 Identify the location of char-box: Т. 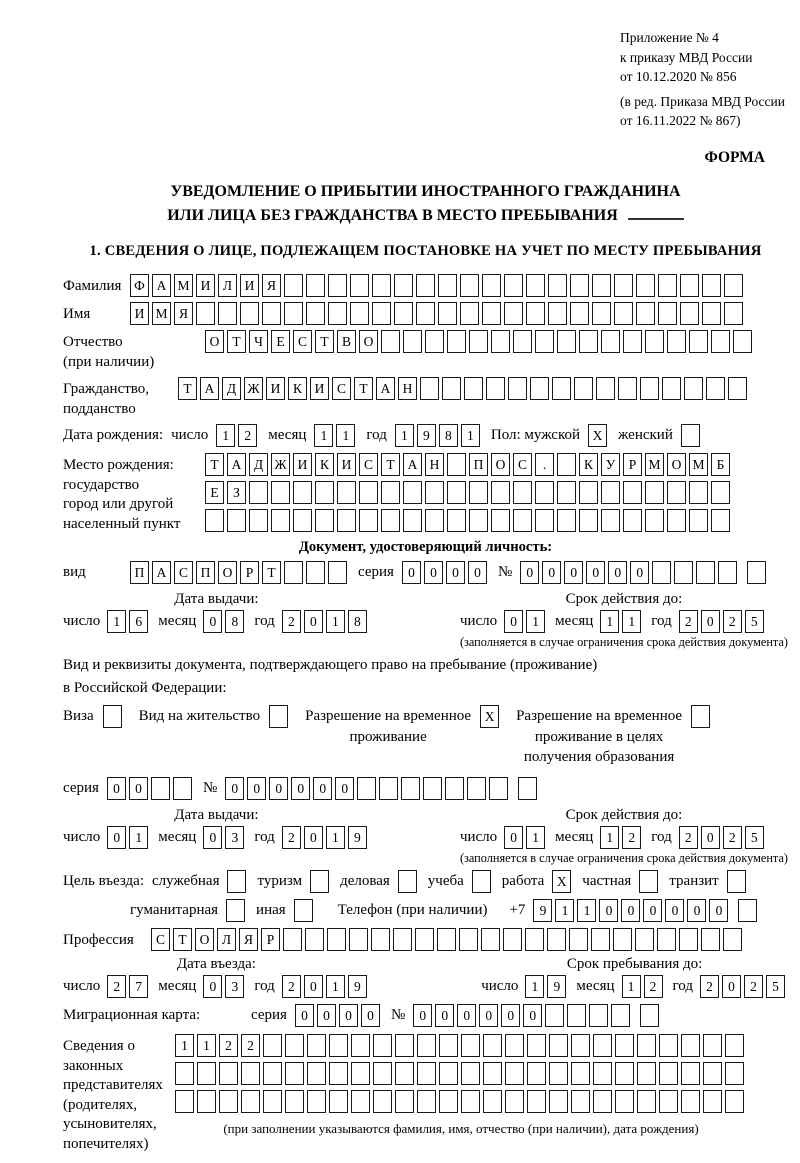
(214, 465).